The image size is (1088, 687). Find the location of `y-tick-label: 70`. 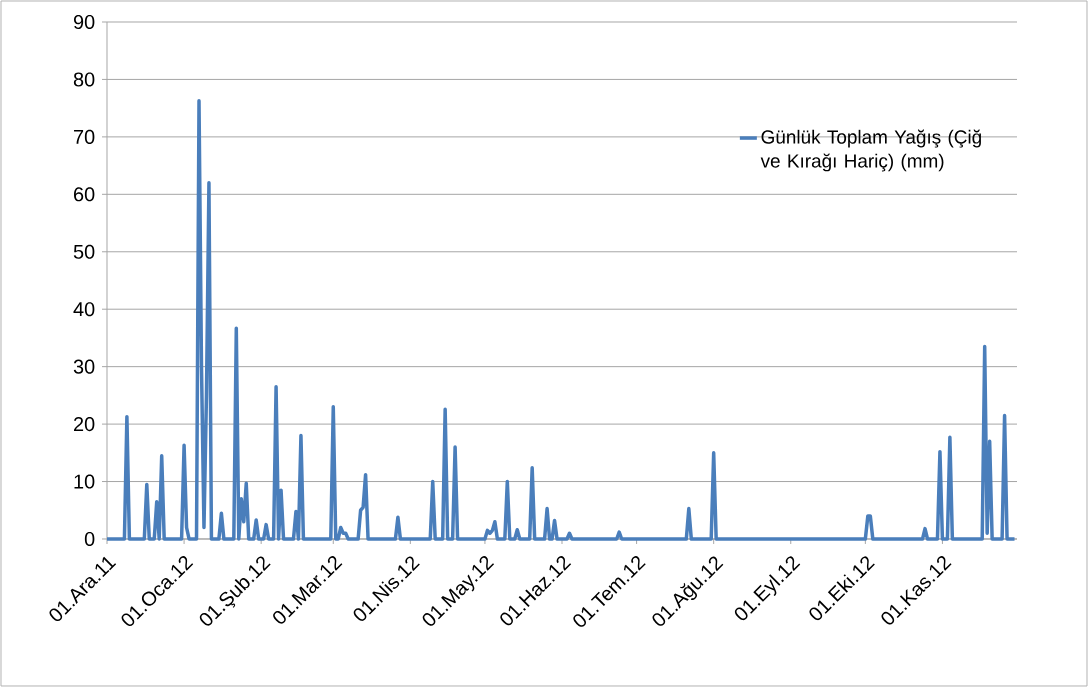

y-tick-label: 70 is located at coordinates (84, 136).